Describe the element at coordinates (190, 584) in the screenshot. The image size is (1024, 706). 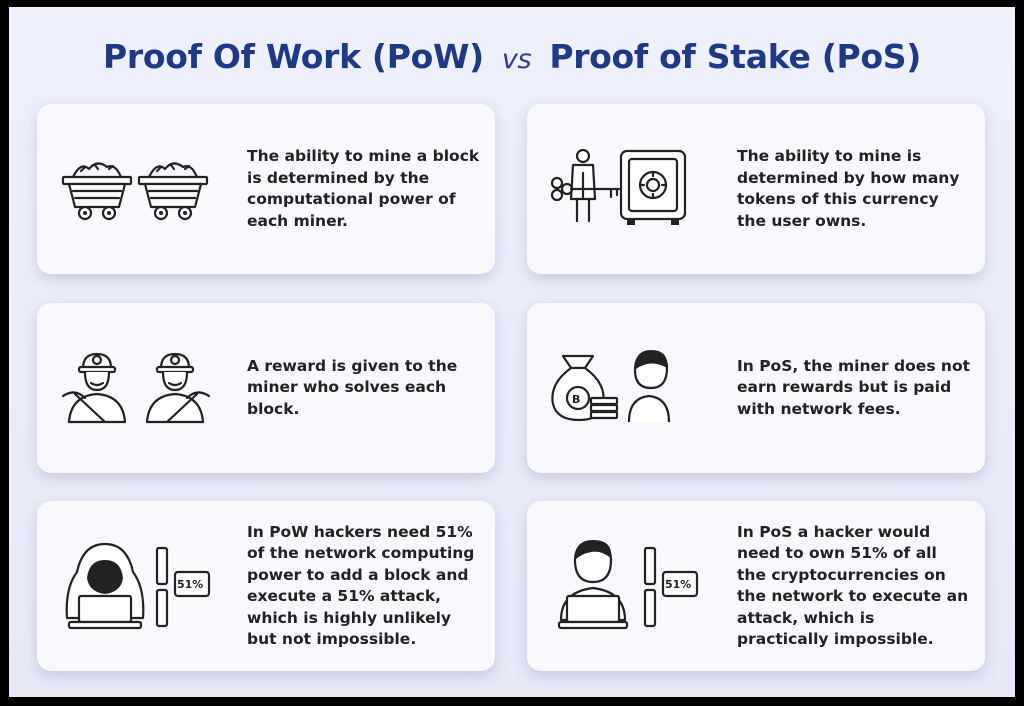
I see `pow-badge: 51%` at that location.